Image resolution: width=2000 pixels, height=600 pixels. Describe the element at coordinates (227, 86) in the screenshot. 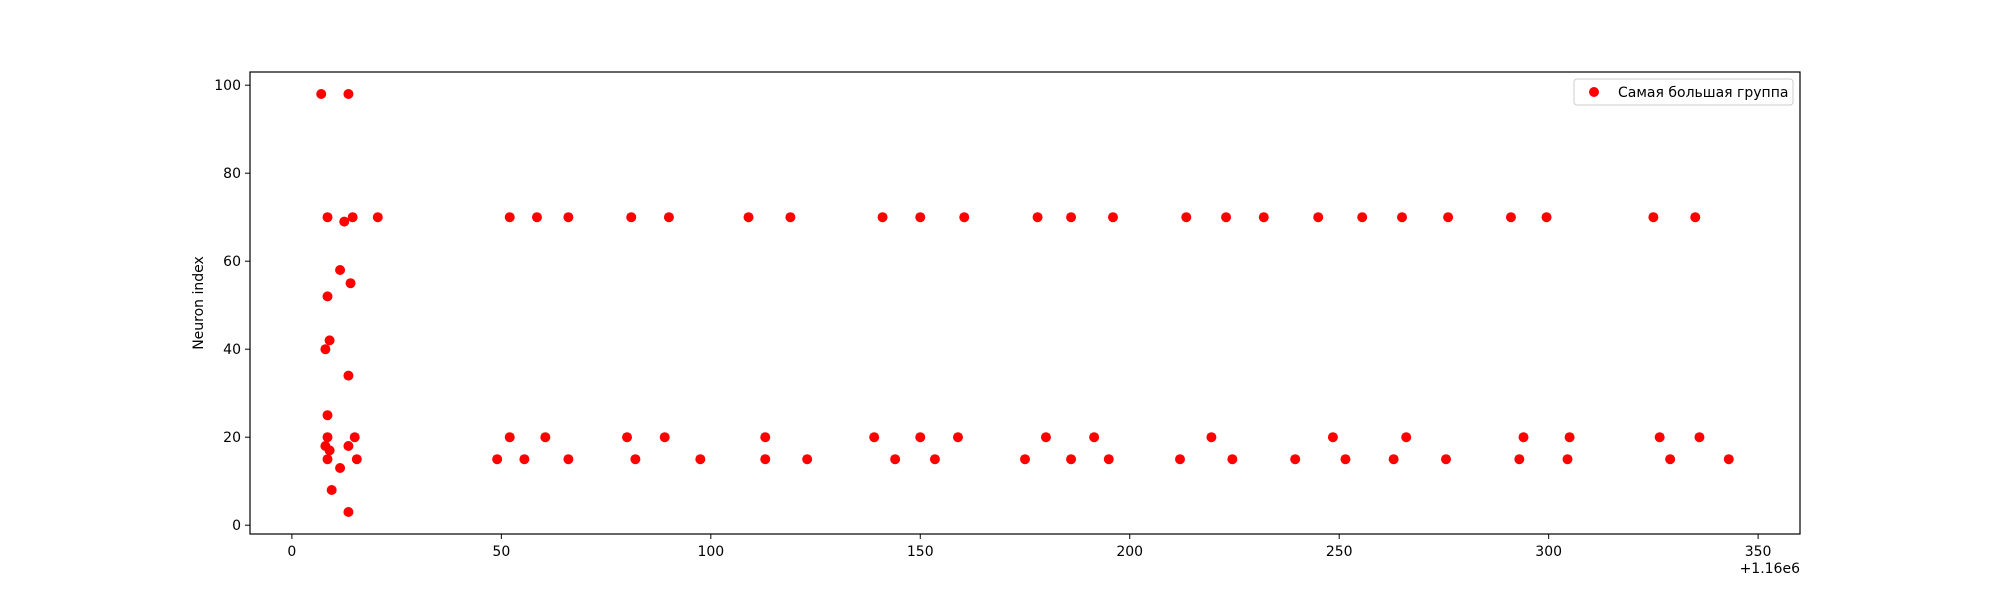

I see `y-tick-label: 100` at that location.